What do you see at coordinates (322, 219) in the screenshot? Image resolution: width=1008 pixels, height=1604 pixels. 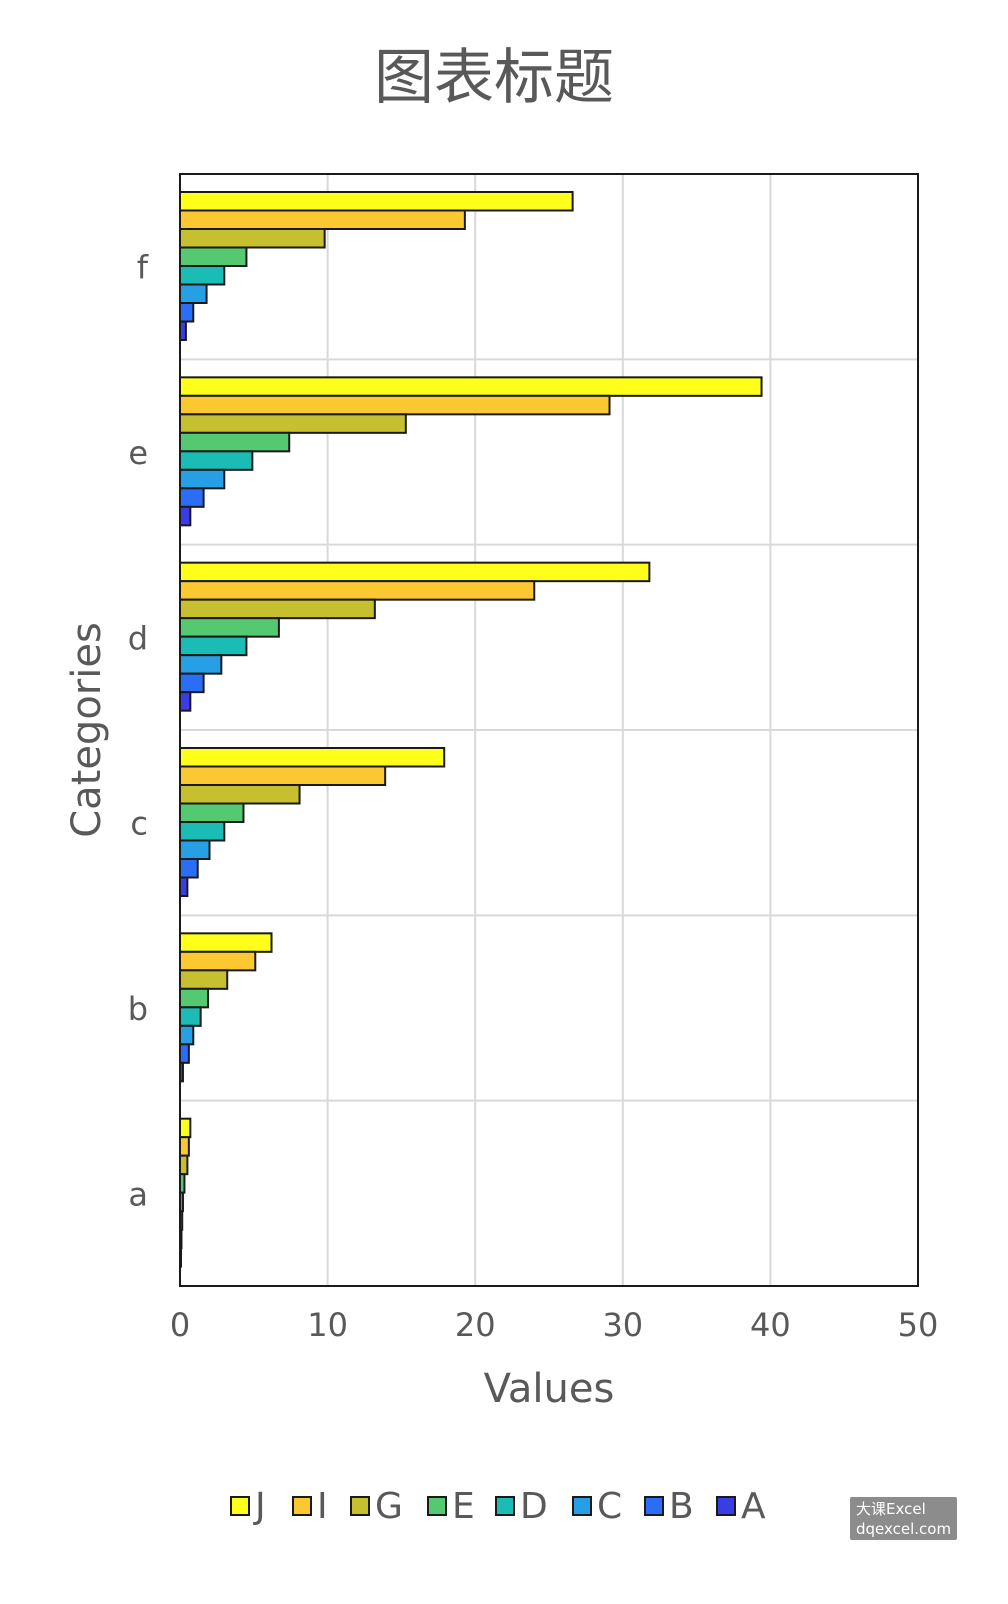 I see `bar-I-f` at bounding box center [322, 219].